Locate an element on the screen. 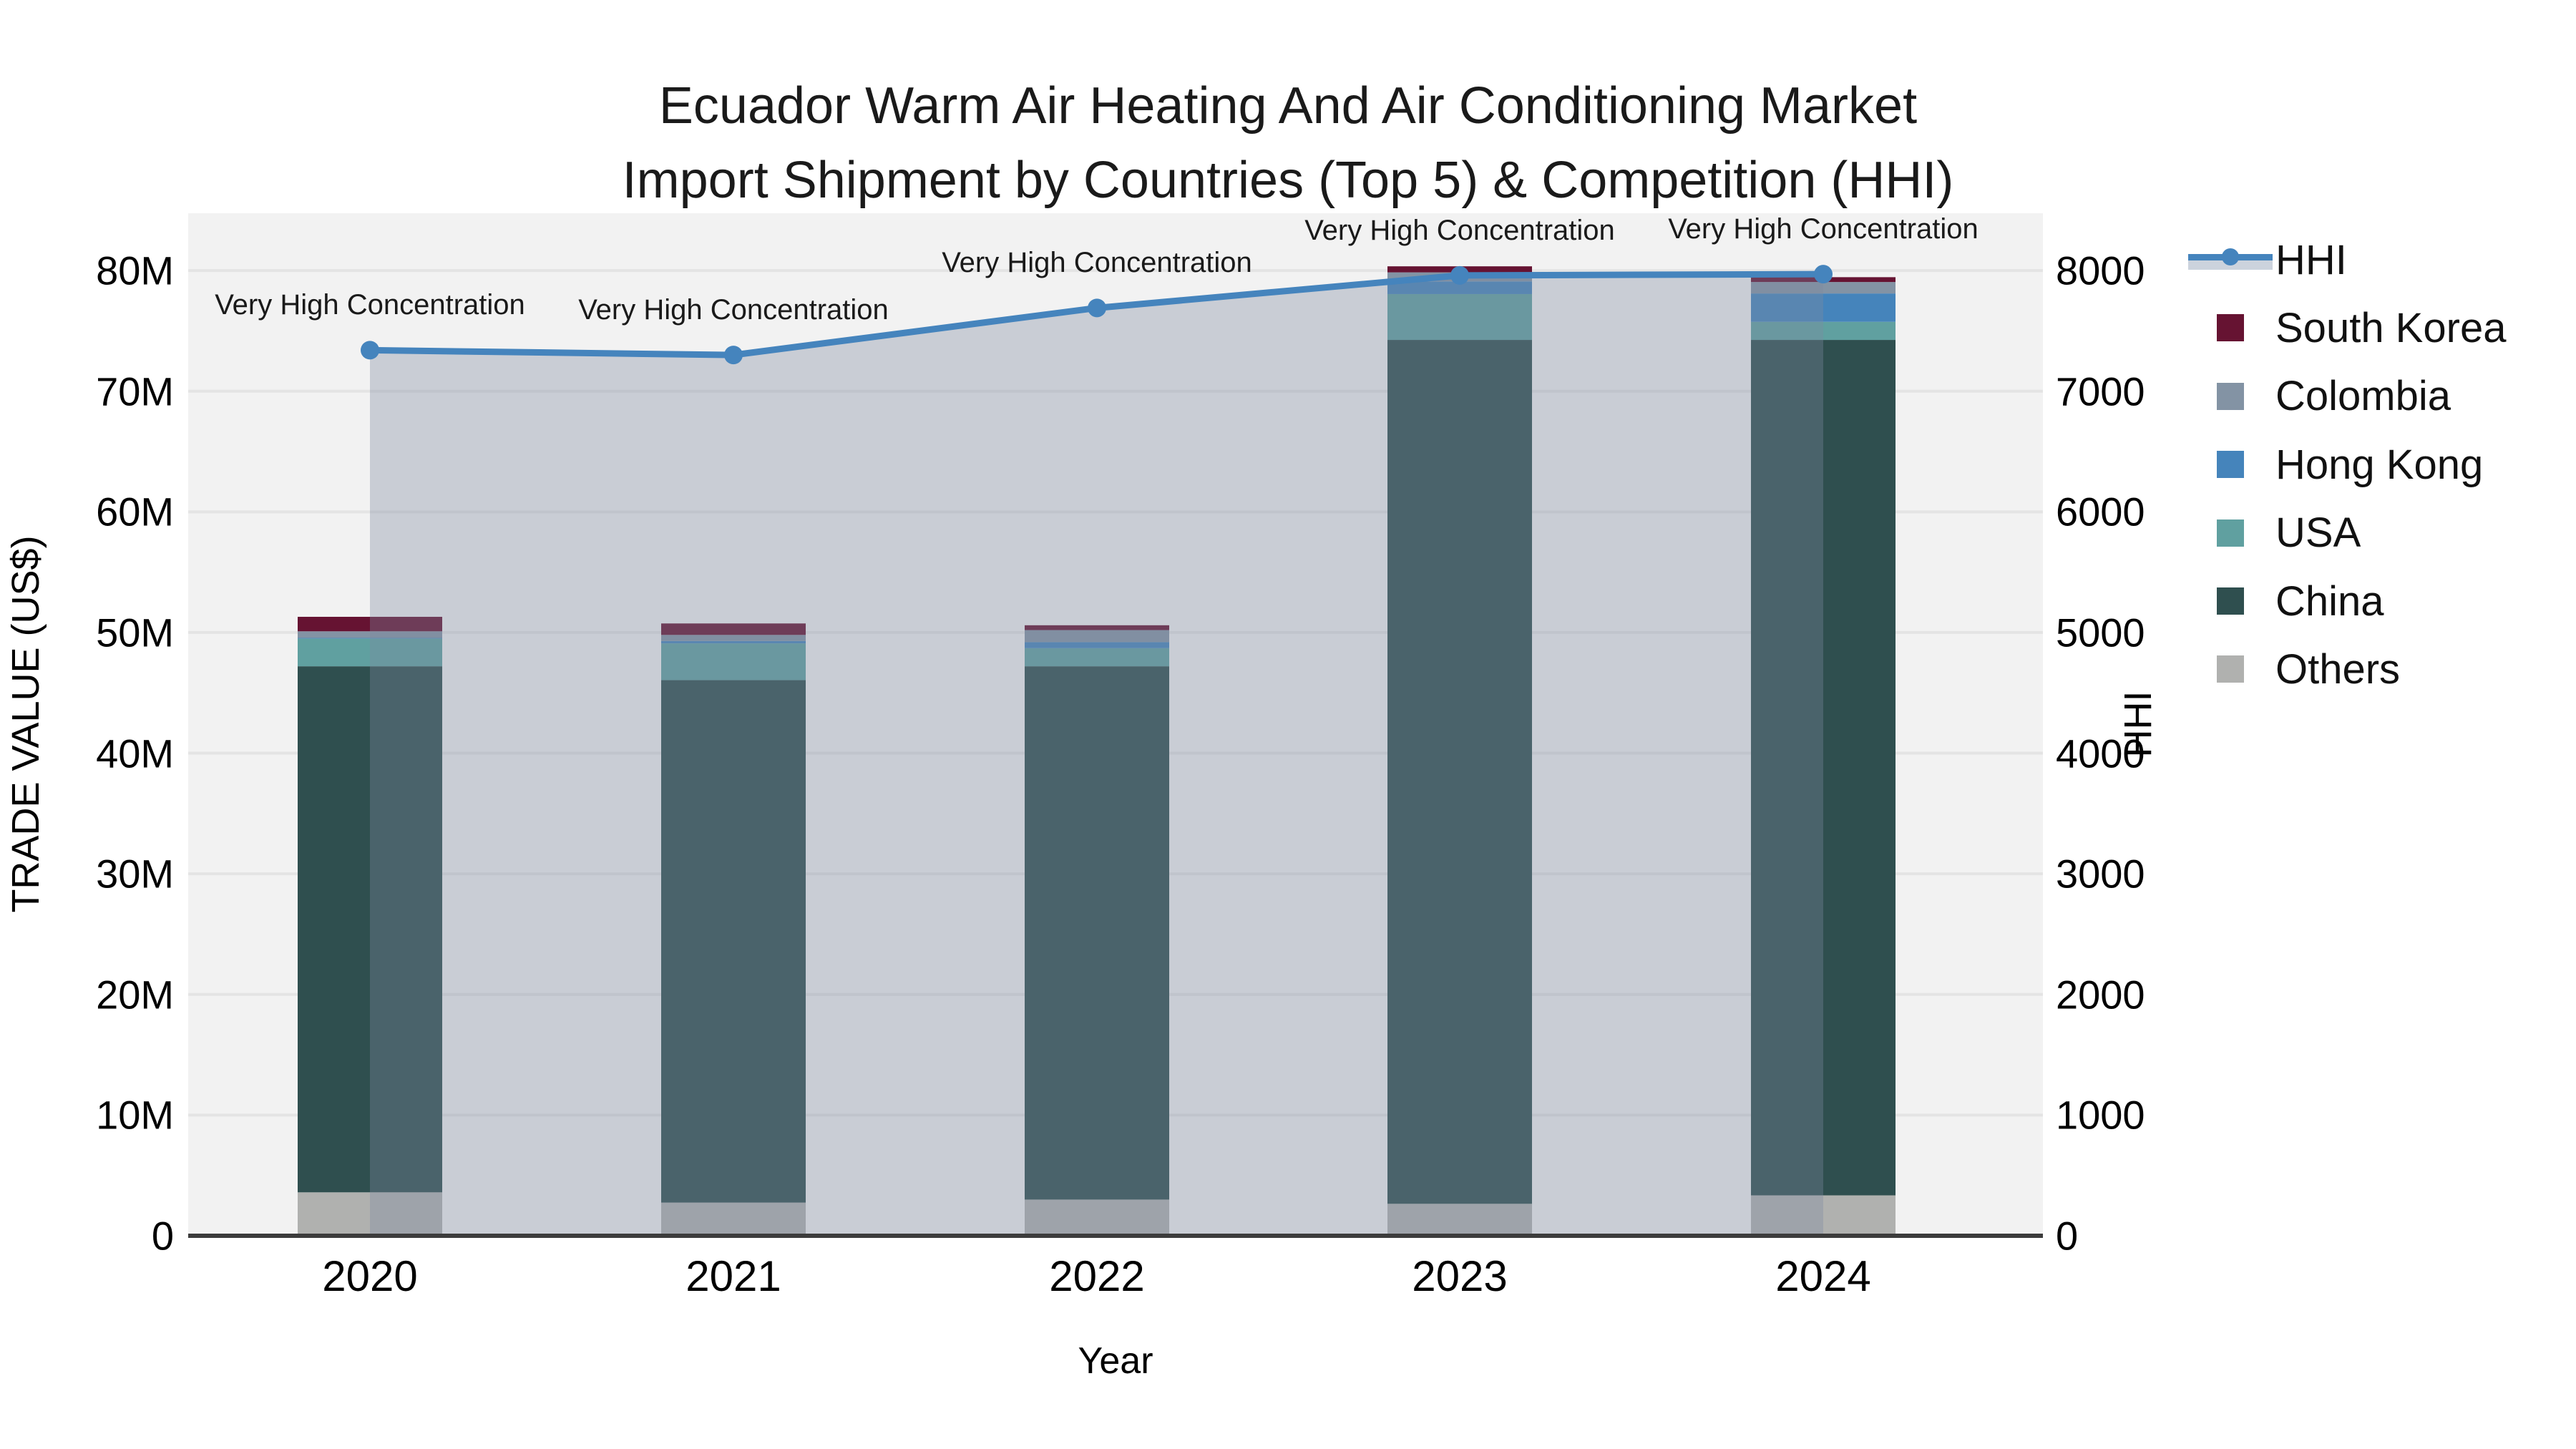 The height and width of the screenshot is (1449, 2576). bar-segment-china-2024 is located at coordinates (1823, 768).